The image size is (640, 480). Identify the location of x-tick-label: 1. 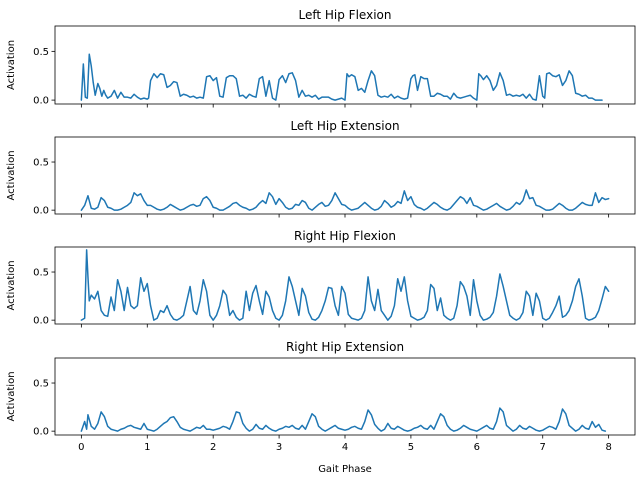
(147, 447).